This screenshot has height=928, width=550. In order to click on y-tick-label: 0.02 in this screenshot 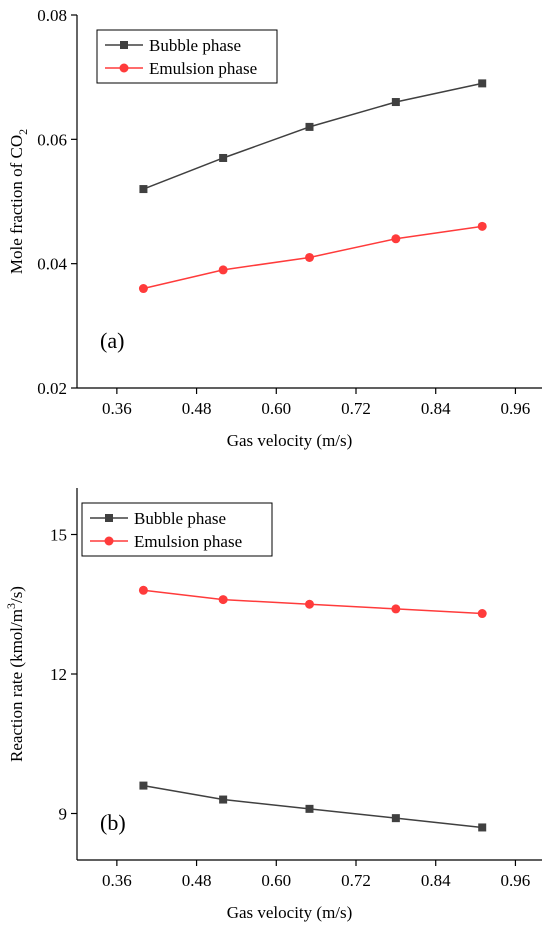, I will do `click(52, 388)`.